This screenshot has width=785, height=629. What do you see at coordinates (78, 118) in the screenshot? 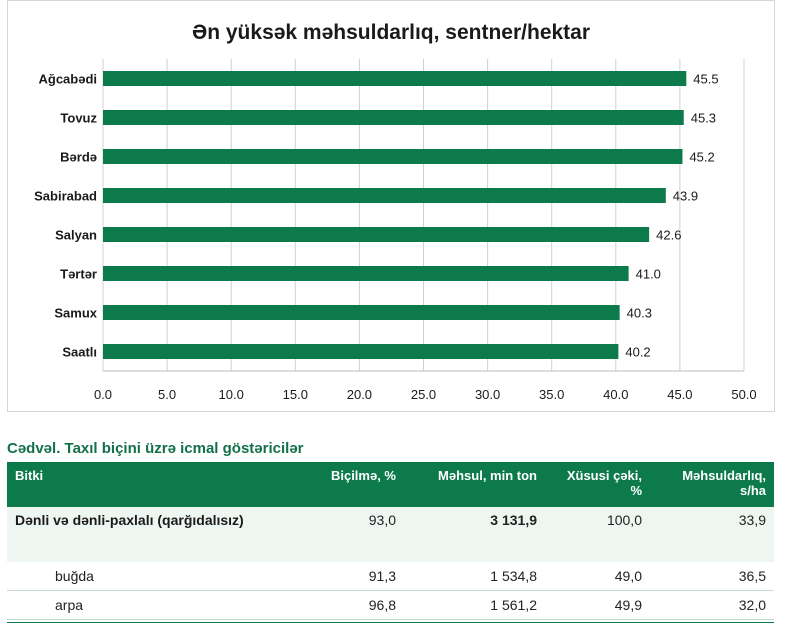
I see `category-label: Tovuz` at bounding box center [78, 118].